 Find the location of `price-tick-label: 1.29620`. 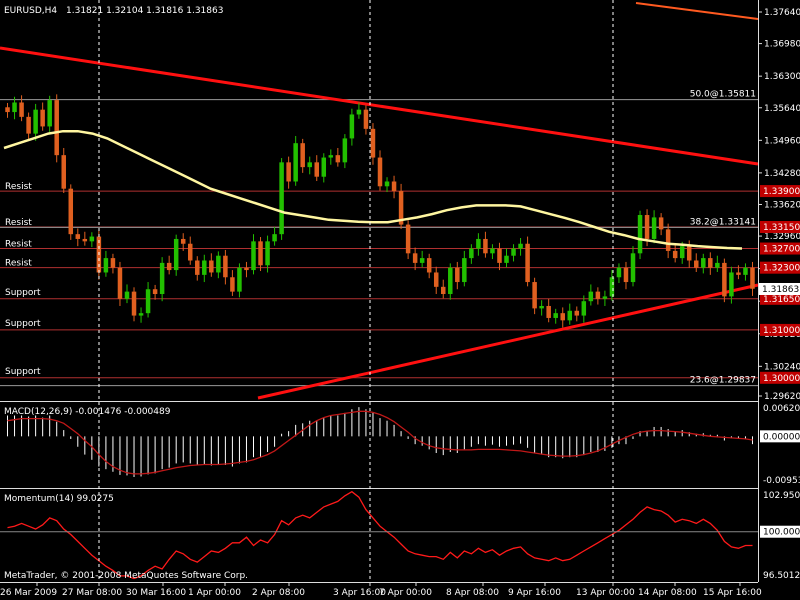

price-tick-label: 1.29620 is located at coordinates (782, 397).